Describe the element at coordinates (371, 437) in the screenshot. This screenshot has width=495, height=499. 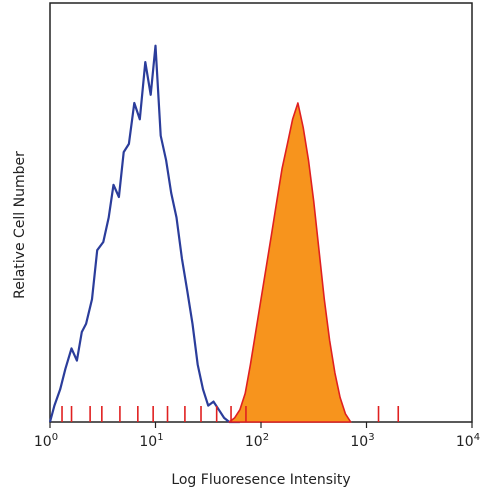
I see `x-tick-exponent-3: 3` at that location.